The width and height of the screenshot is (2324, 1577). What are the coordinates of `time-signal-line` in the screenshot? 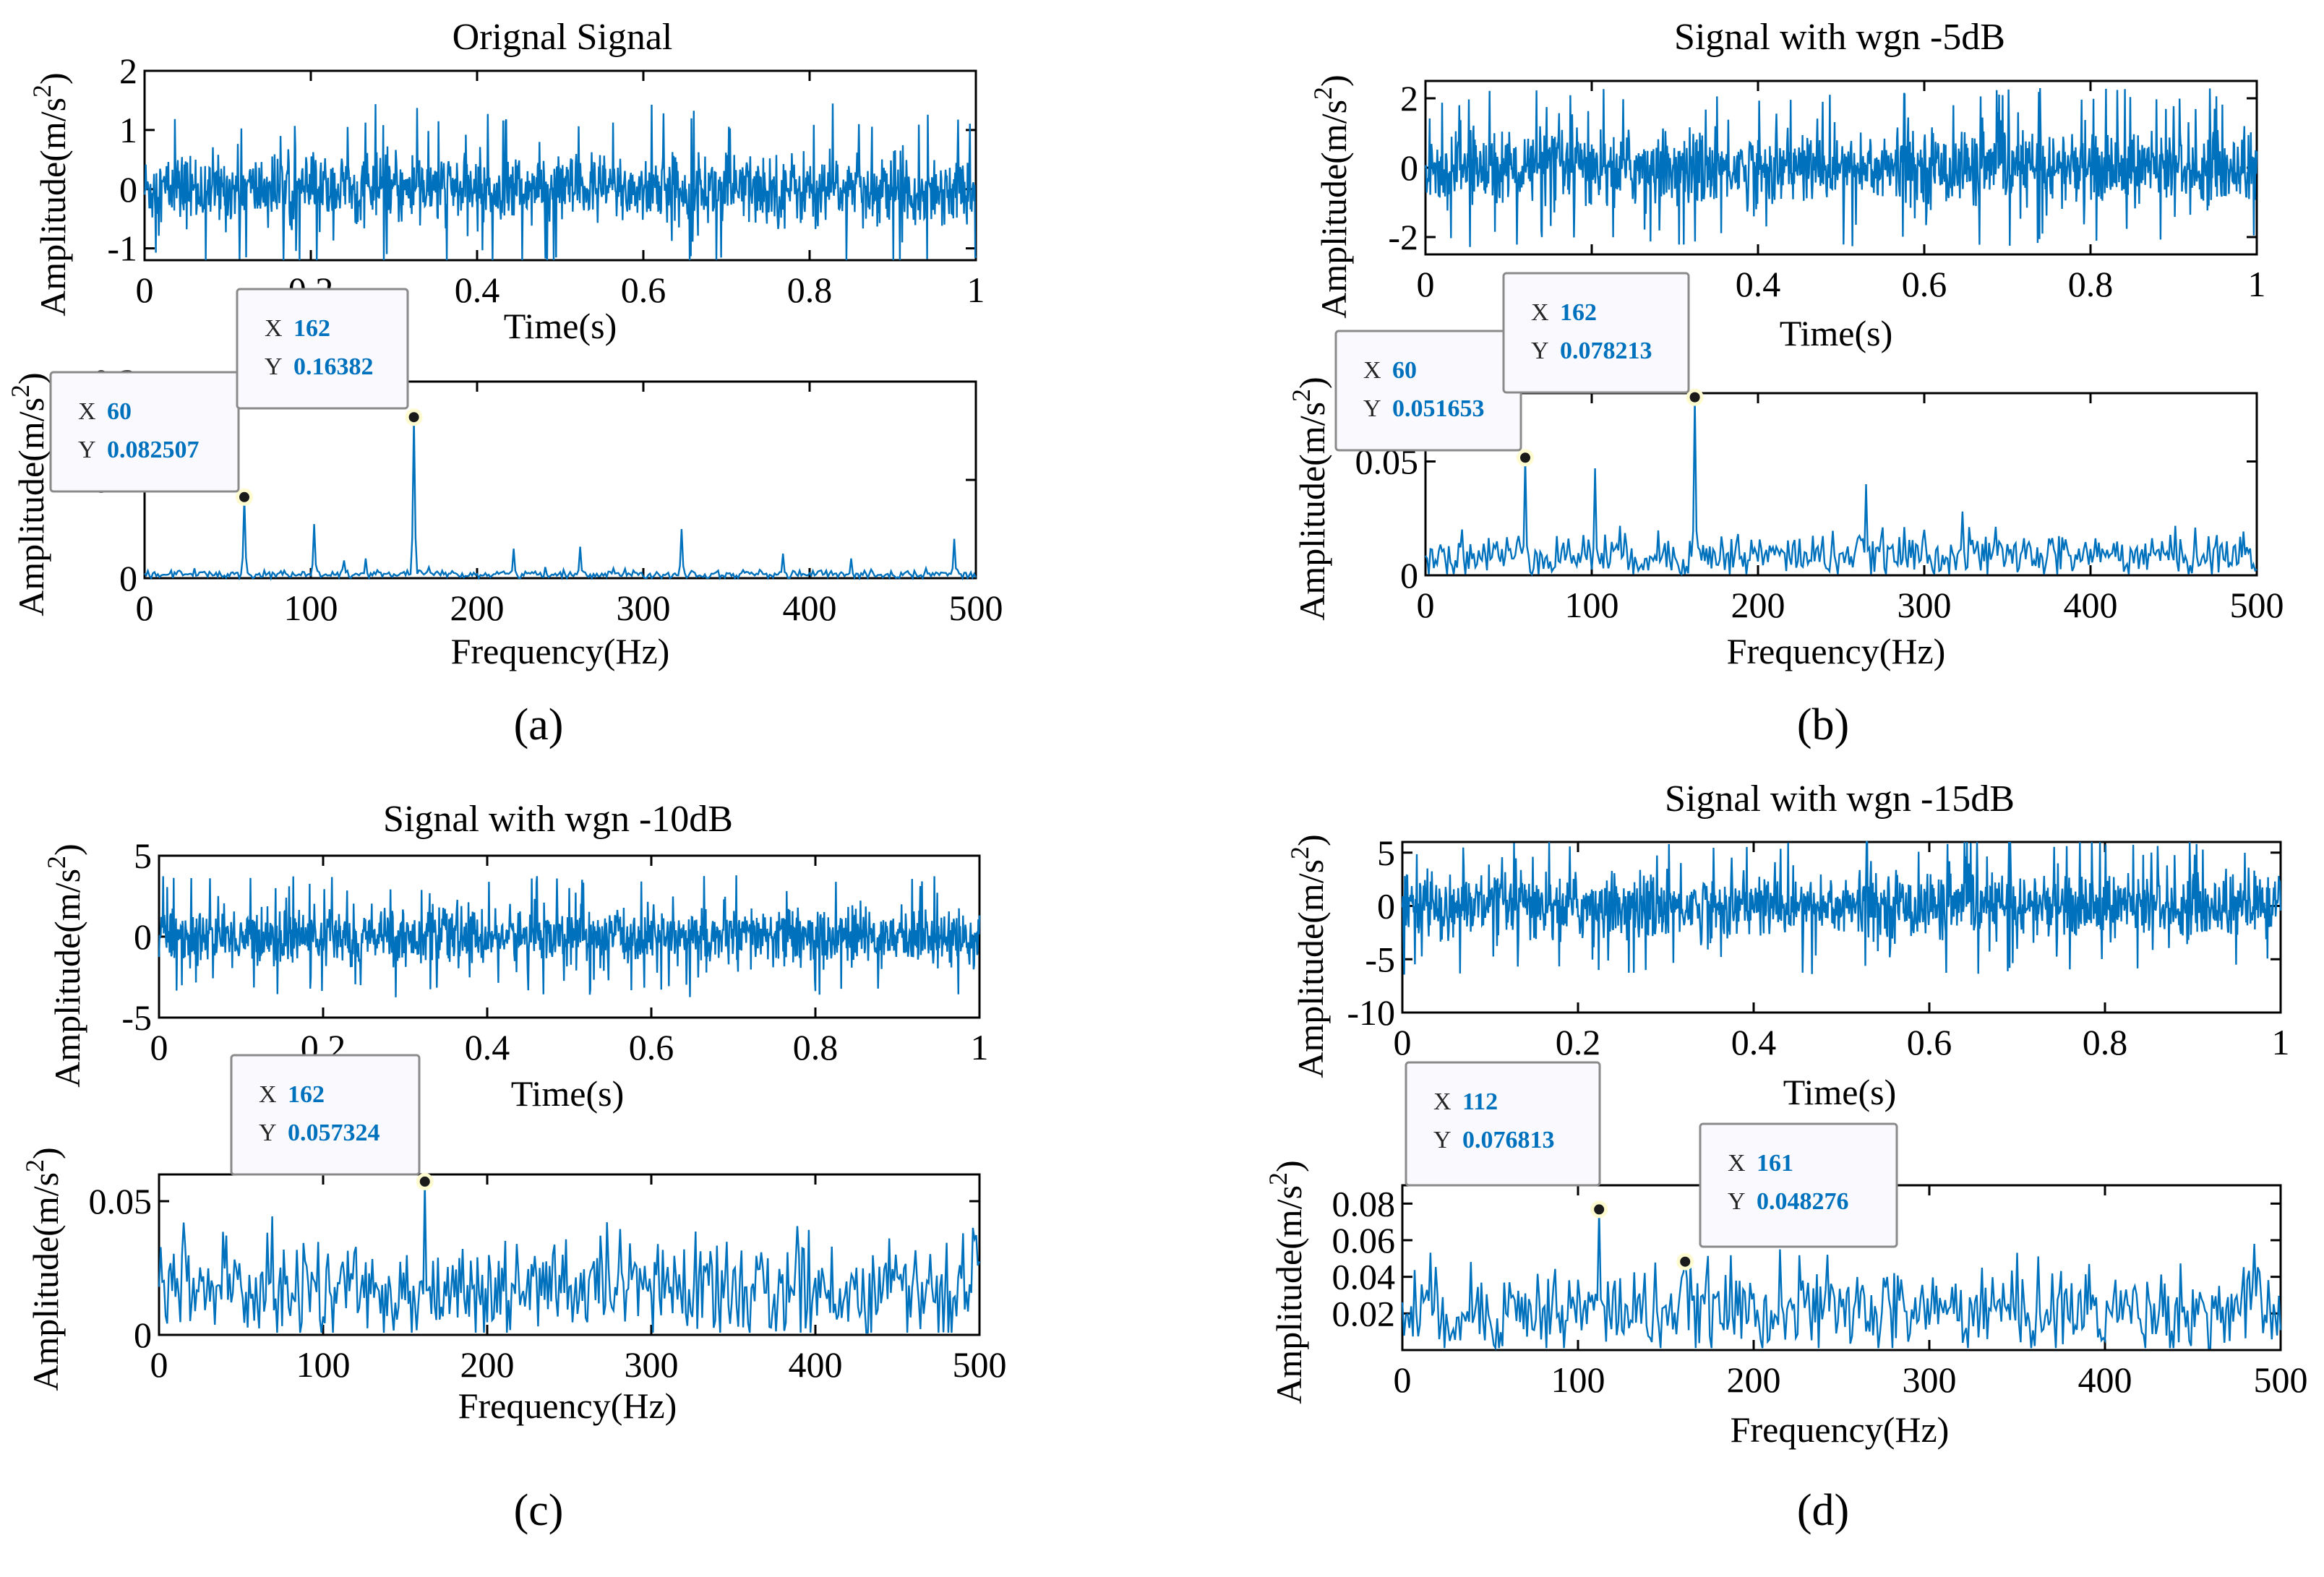 It's located at (569, 936).